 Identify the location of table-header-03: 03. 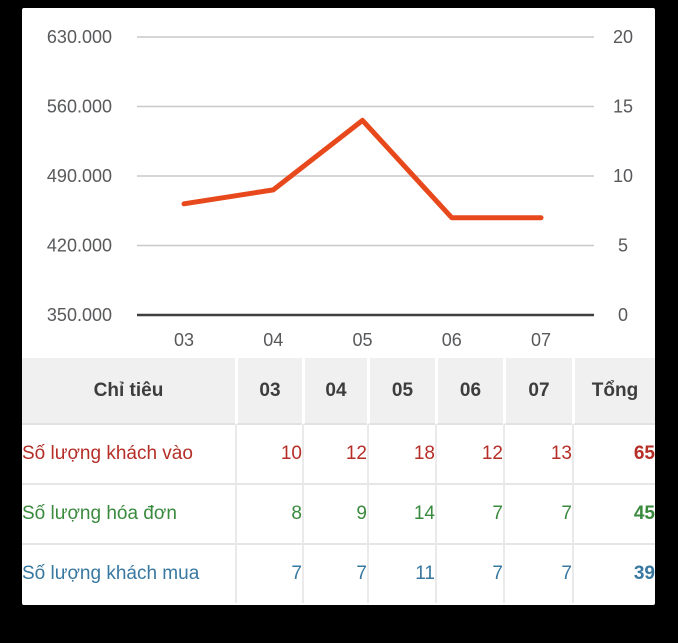
(268, 391).